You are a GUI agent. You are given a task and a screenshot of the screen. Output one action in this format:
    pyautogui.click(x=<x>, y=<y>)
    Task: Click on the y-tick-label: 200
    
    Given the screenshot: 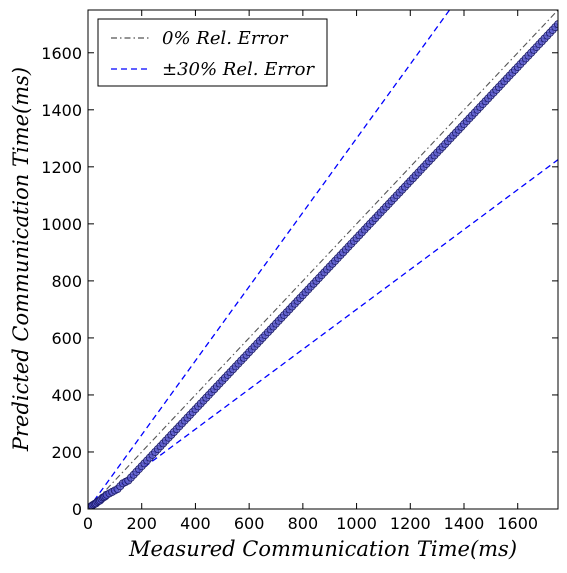 What is the action you would take?
    pyautogui.click(x=66, y=452)
    